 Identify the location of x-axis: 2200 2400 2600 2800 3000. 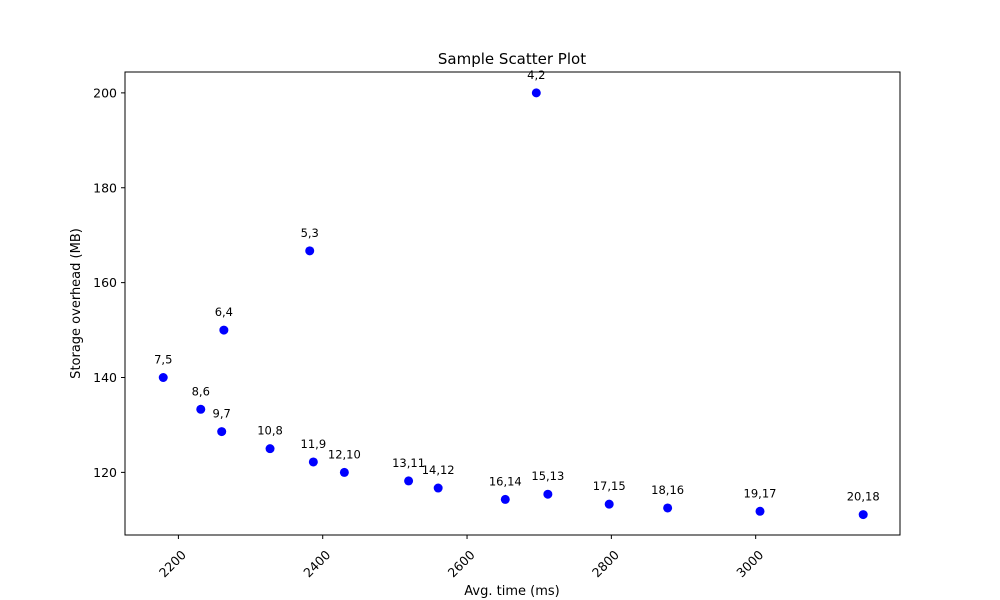
(461, 557).